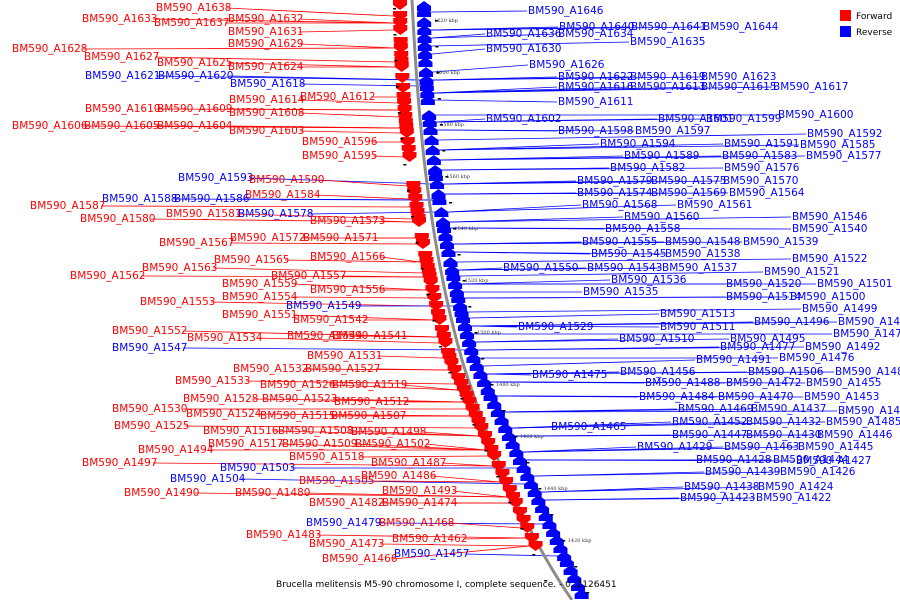  What do you see at coordinates (408, 463) in the screenshot?
I see `gene-label: BM590_A1487` at bounding box center [408, 463].